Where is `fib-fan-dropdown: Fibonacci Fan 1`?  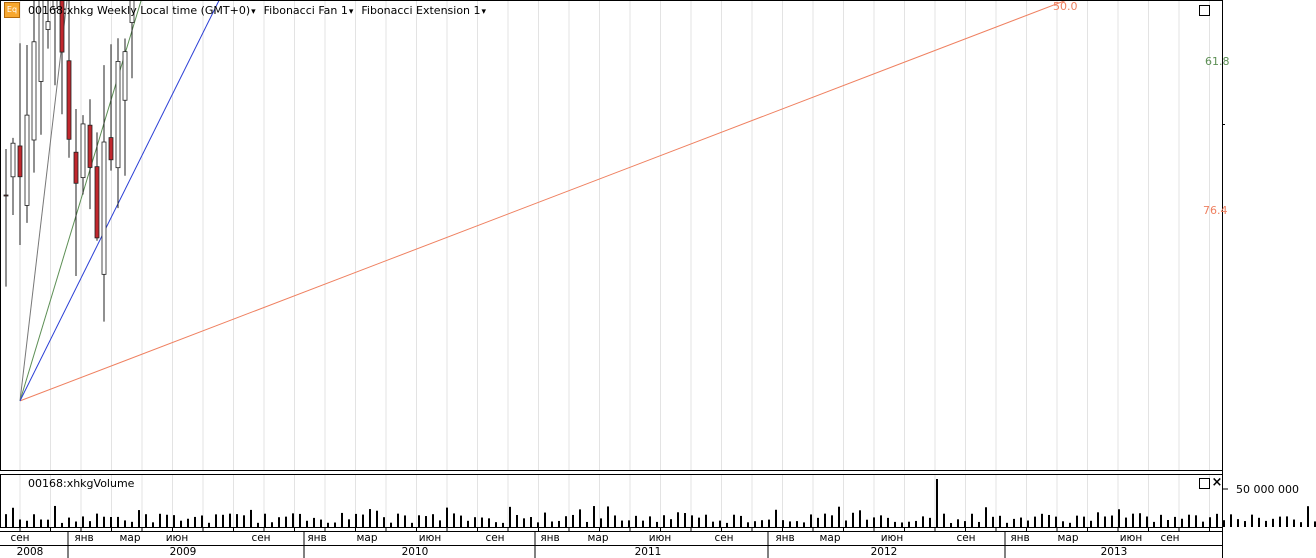
fib-fan-dropdown: Fibonacci Fan 1 is located at coordinates (309, 10).